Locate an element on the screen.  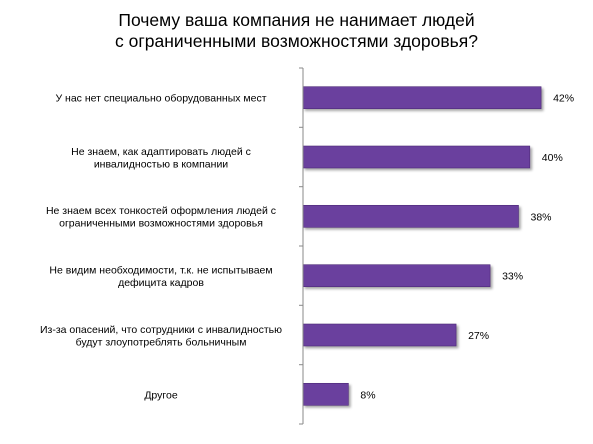
value-label-2: 38% is located at coordinates (541, 217).